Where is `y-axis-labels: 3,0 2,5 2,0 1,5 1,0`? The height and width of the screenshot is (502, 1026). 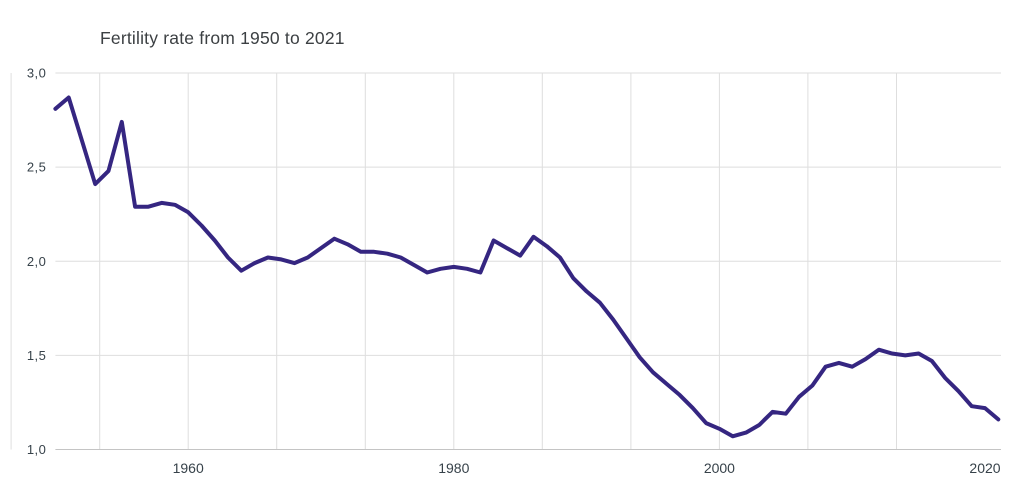 y-axis-labels: 3,0 2,5 2,0 1,5 1,0 is located at coordinates (37, 262).